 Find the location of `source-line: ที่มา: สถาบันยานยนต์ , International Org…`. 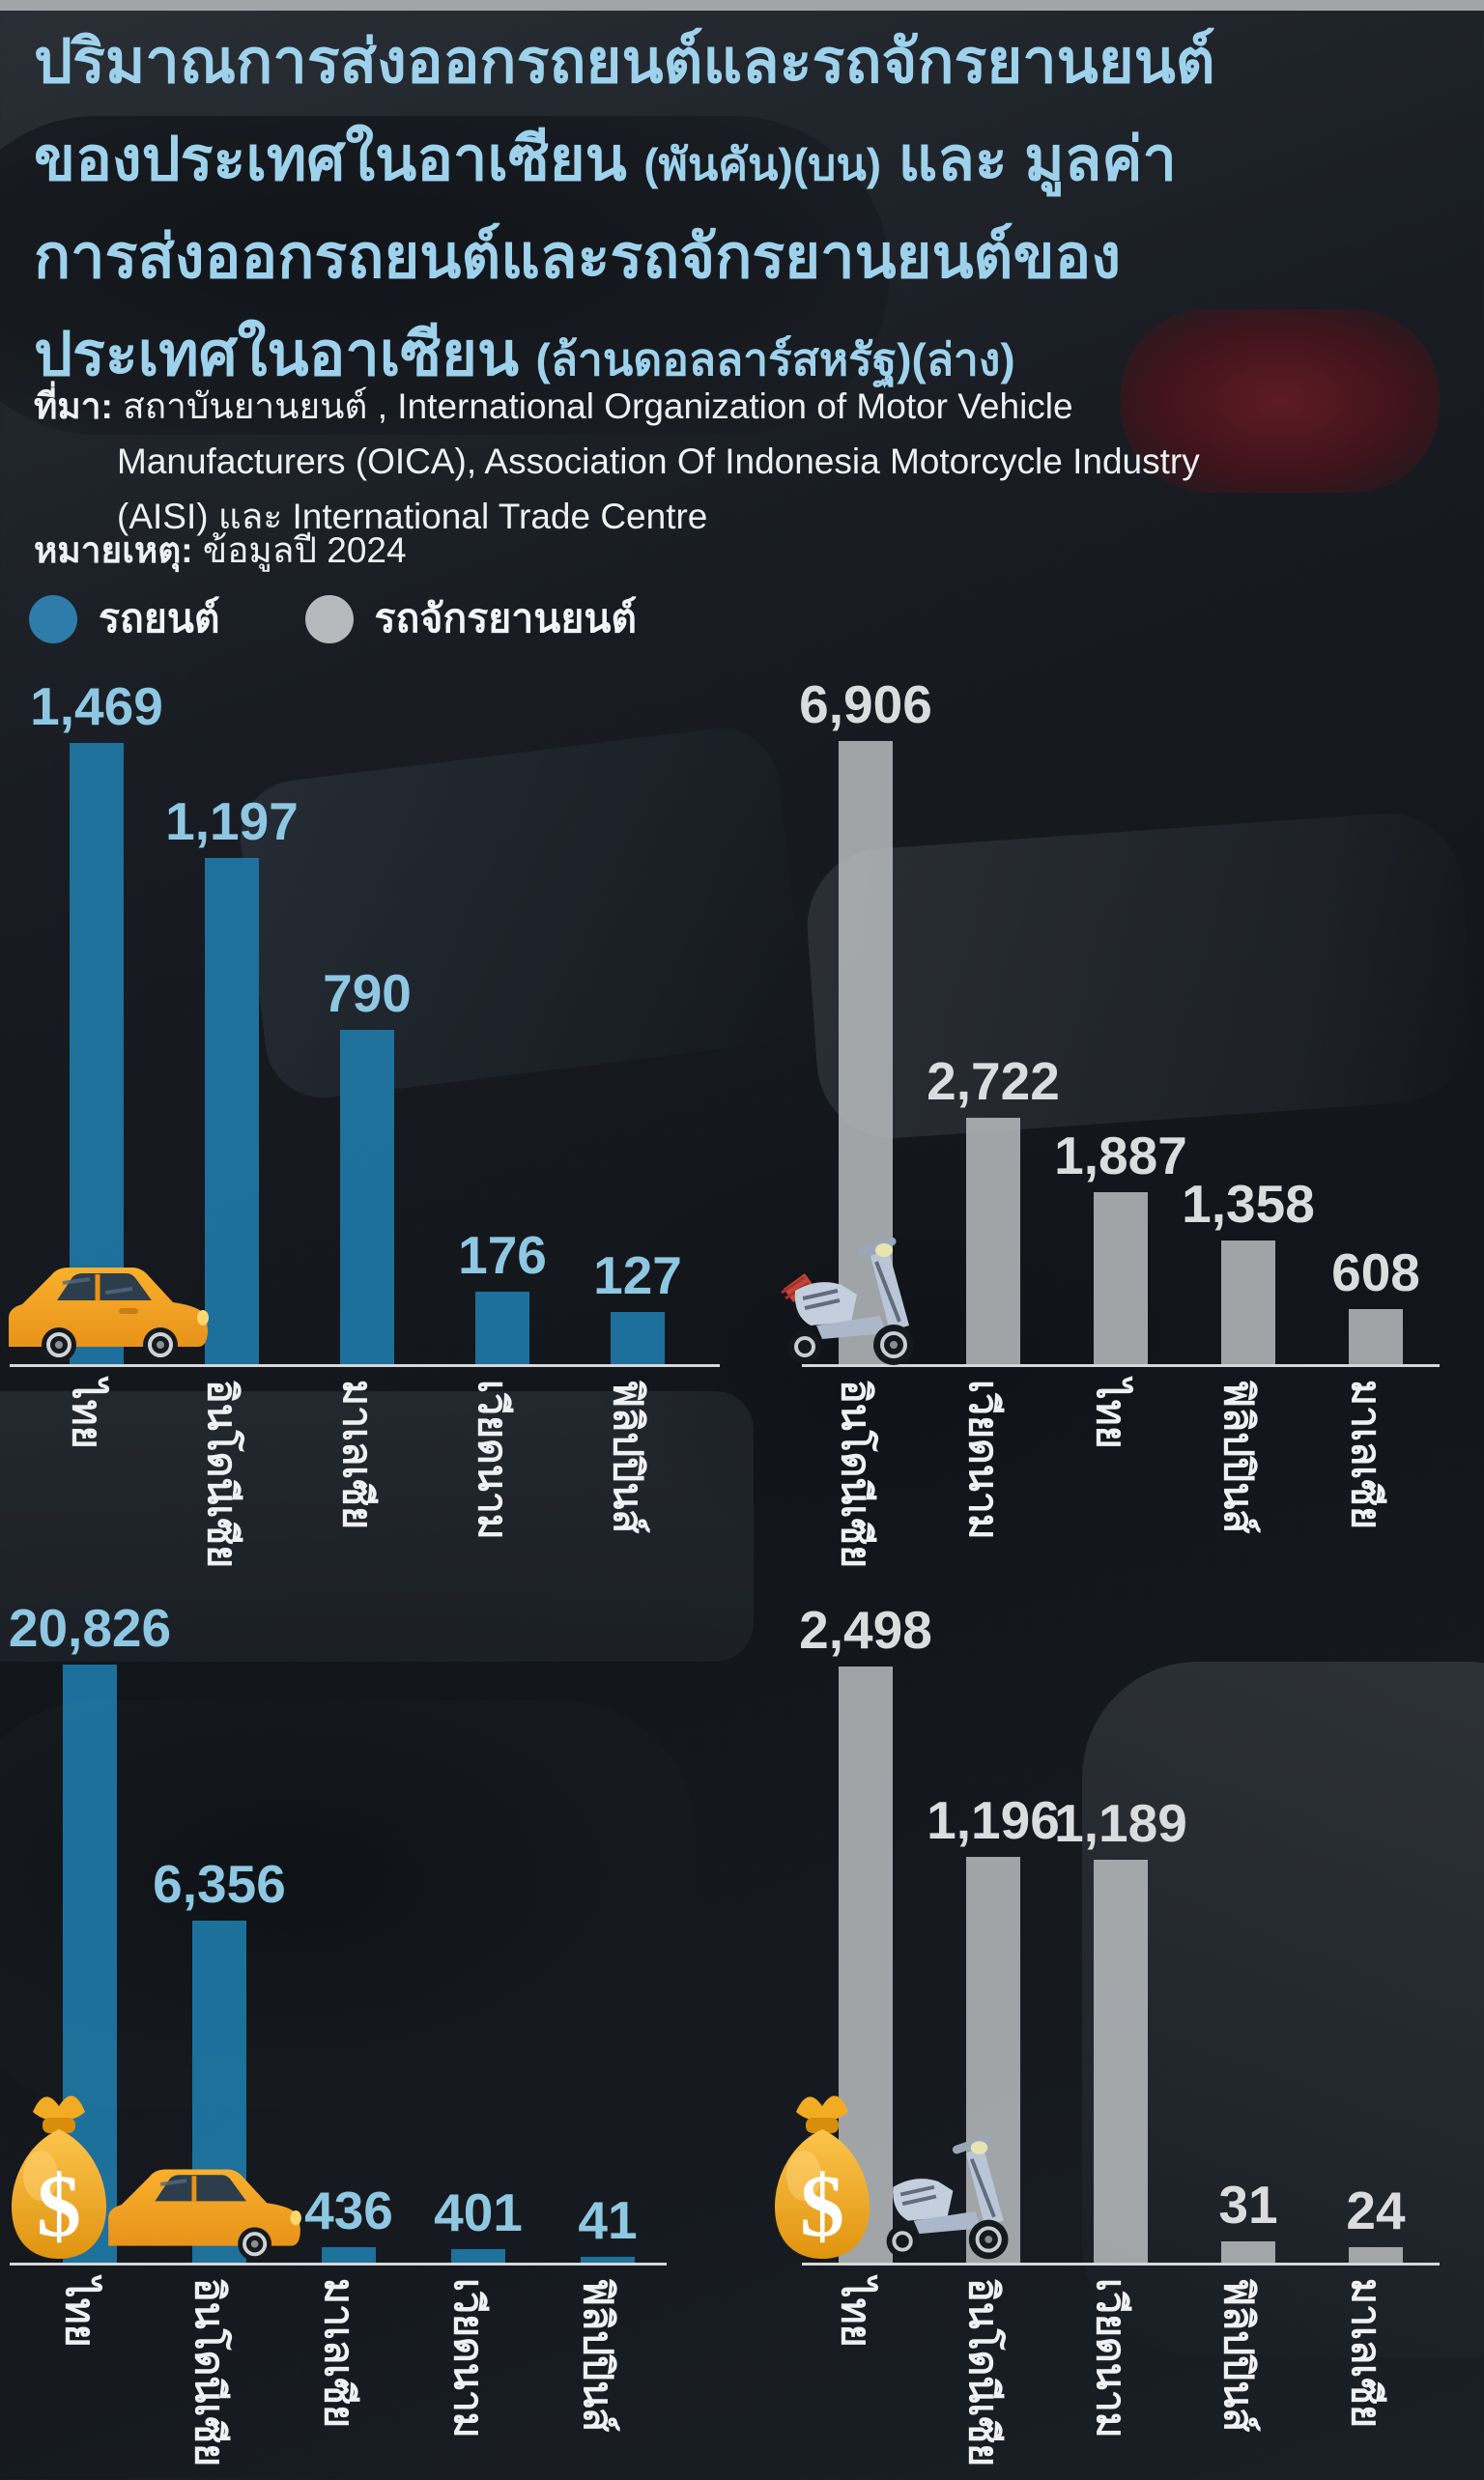

source-line: ที่มา: สถาบันยานยนต์ , International Org… is located at coordinates (554, 406).